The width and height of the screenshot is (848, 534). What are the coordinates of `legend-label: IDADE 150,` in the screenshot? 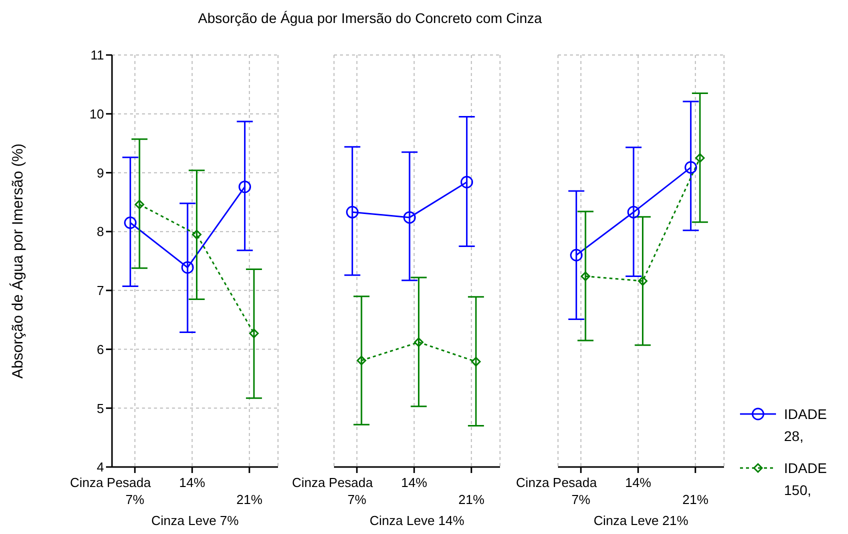 It's located at (806, 479).